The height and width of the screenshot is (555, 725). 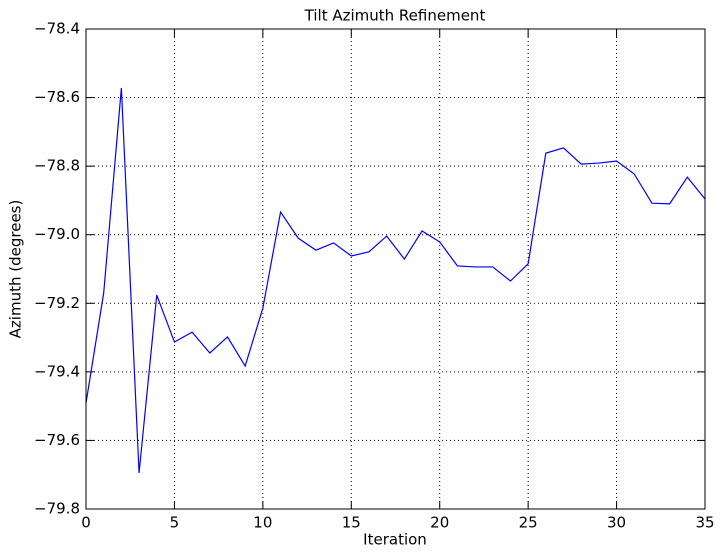 What do you see at coordinates (86, 523) in the screenshot?
I see `x-tick-label: 0` at bounding box center [86, 523].